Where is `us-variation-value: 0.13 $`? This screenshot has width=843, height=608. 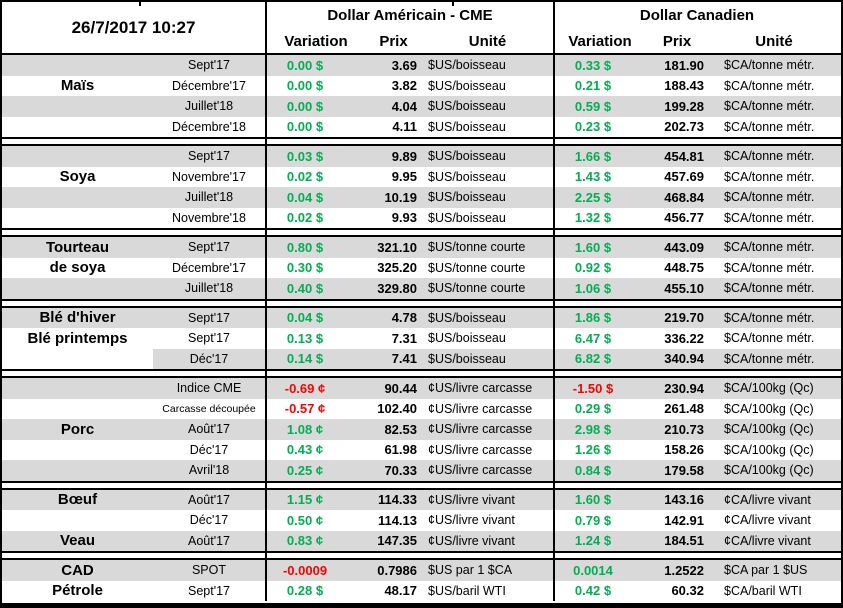
us-variation-value: 0.13 $ is located at coordinates (315, 338).